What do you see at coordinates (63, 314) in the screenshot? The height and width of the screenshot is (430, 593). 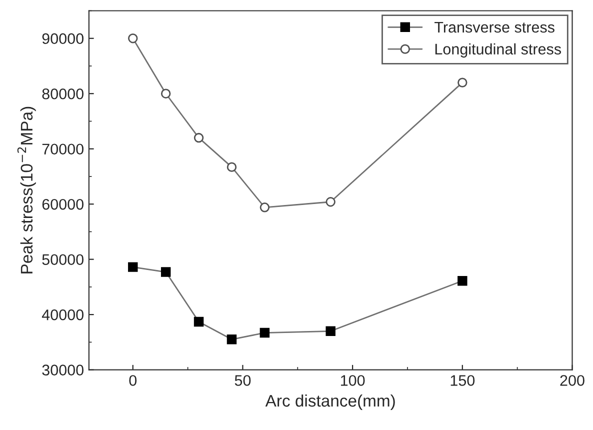 I see `y-tick-label: 40000` at bounding box center [63, 314].